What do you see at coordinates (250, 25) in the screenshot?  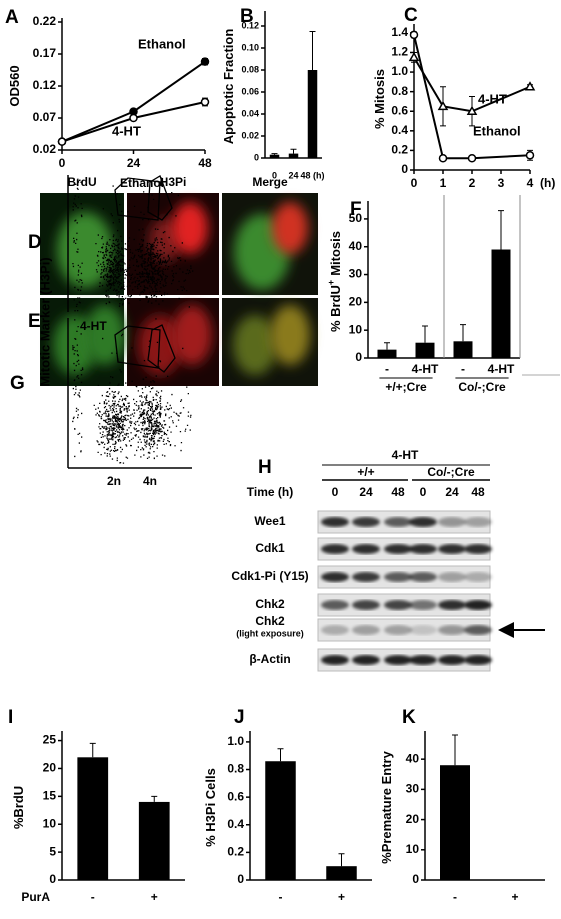 I see `y-tick-label: 0.12` at bounding box center [250, 25].